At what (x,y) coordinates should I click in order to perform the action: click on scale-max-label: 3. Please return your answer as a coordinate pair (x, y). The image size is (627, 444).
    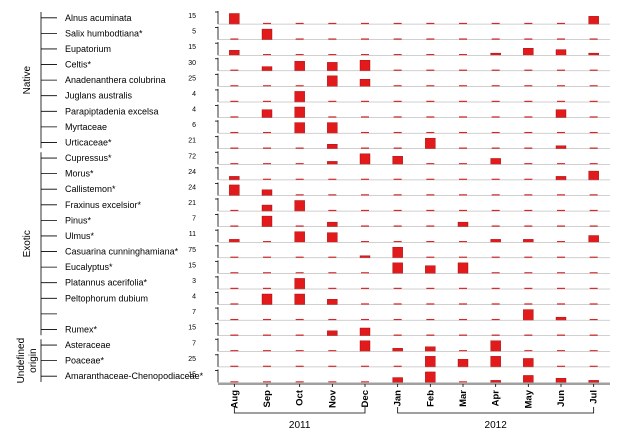
    Looking at the image, I should click on (194, 281).